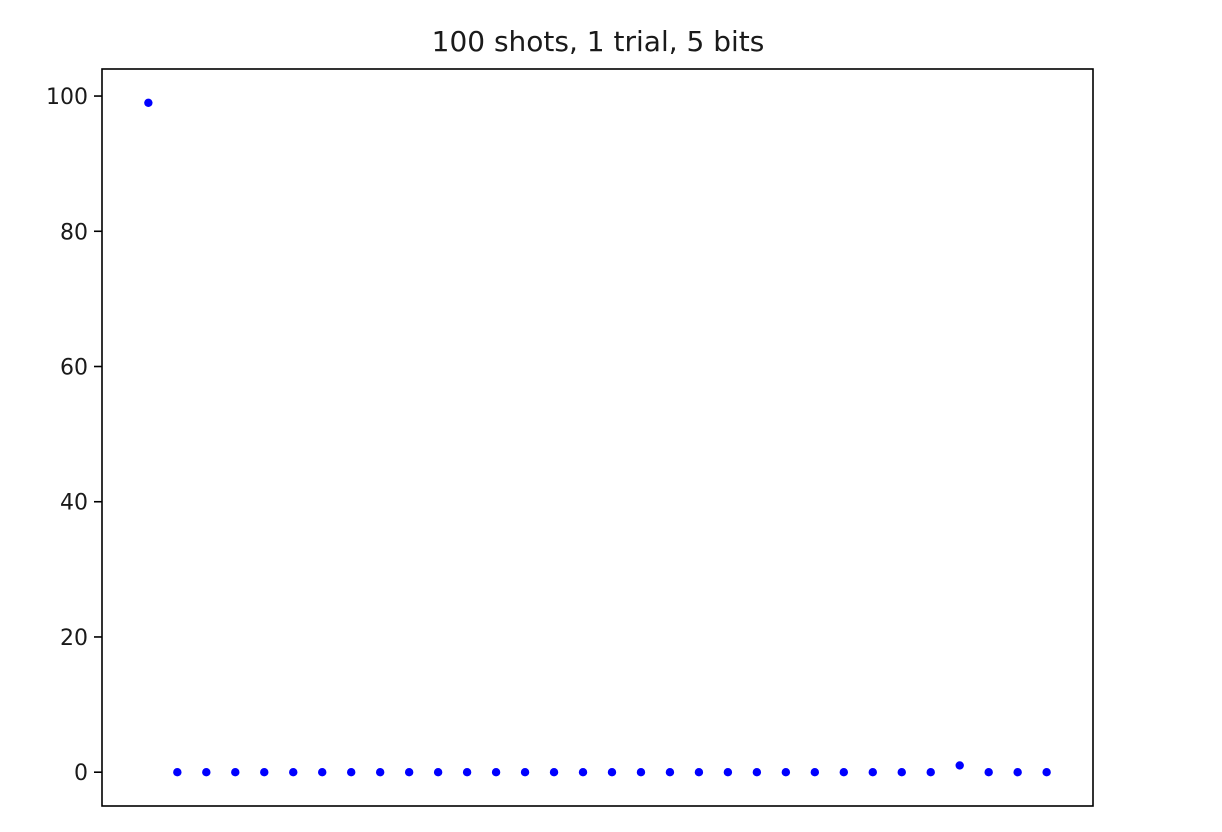 This screenshot has height=832, width=1222. I want to click on y-tick-label: 60, so click(74, 368).